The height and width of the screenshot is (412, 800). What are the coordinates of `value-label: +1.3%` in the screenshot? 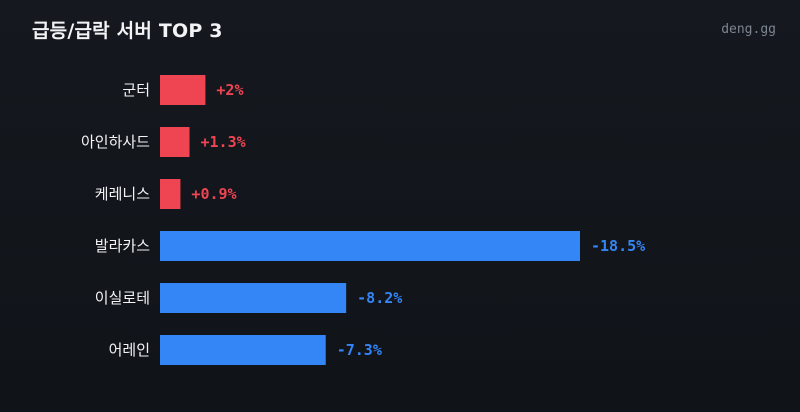 It's located at (223, 142).